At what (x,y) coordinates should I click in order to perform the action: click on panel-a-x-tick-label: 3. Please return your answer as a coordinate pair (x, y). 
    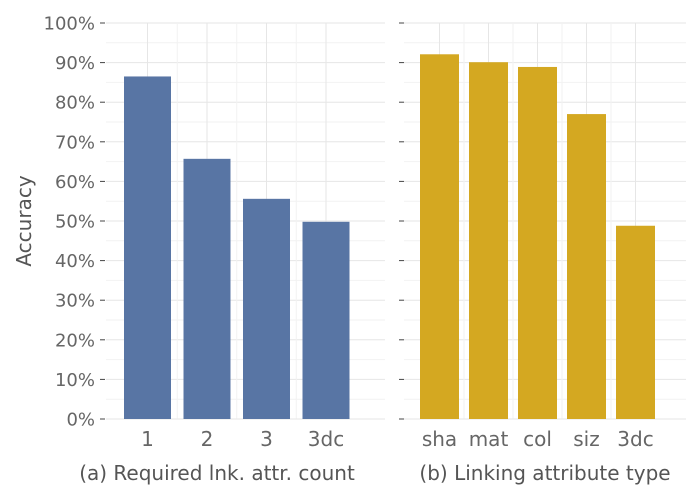
    Looking at the image, I should click on (266, 439).